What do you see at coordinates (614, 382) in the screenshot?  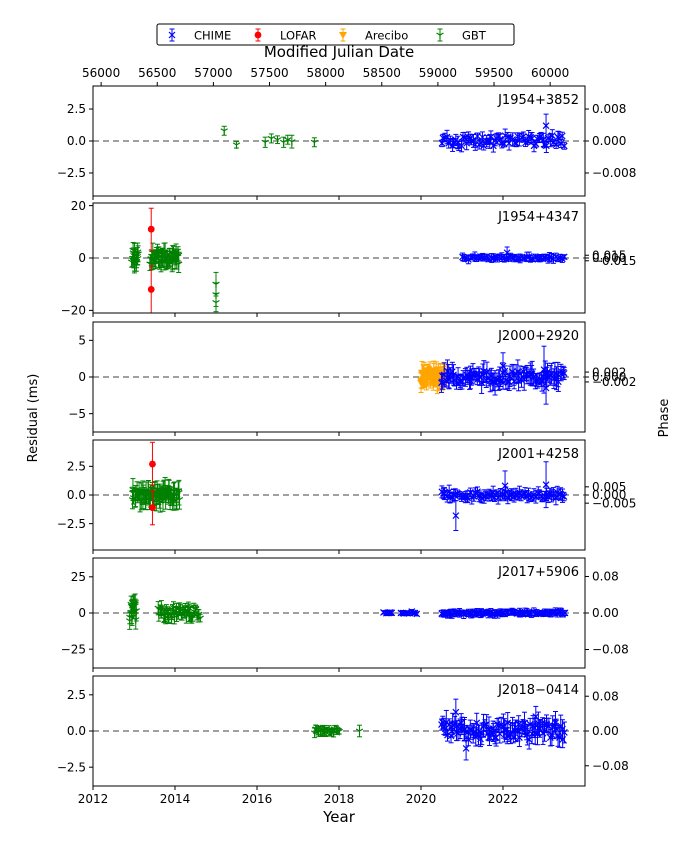 I see `phase-tick-label: −0.002` at bounding box center [614, 382].